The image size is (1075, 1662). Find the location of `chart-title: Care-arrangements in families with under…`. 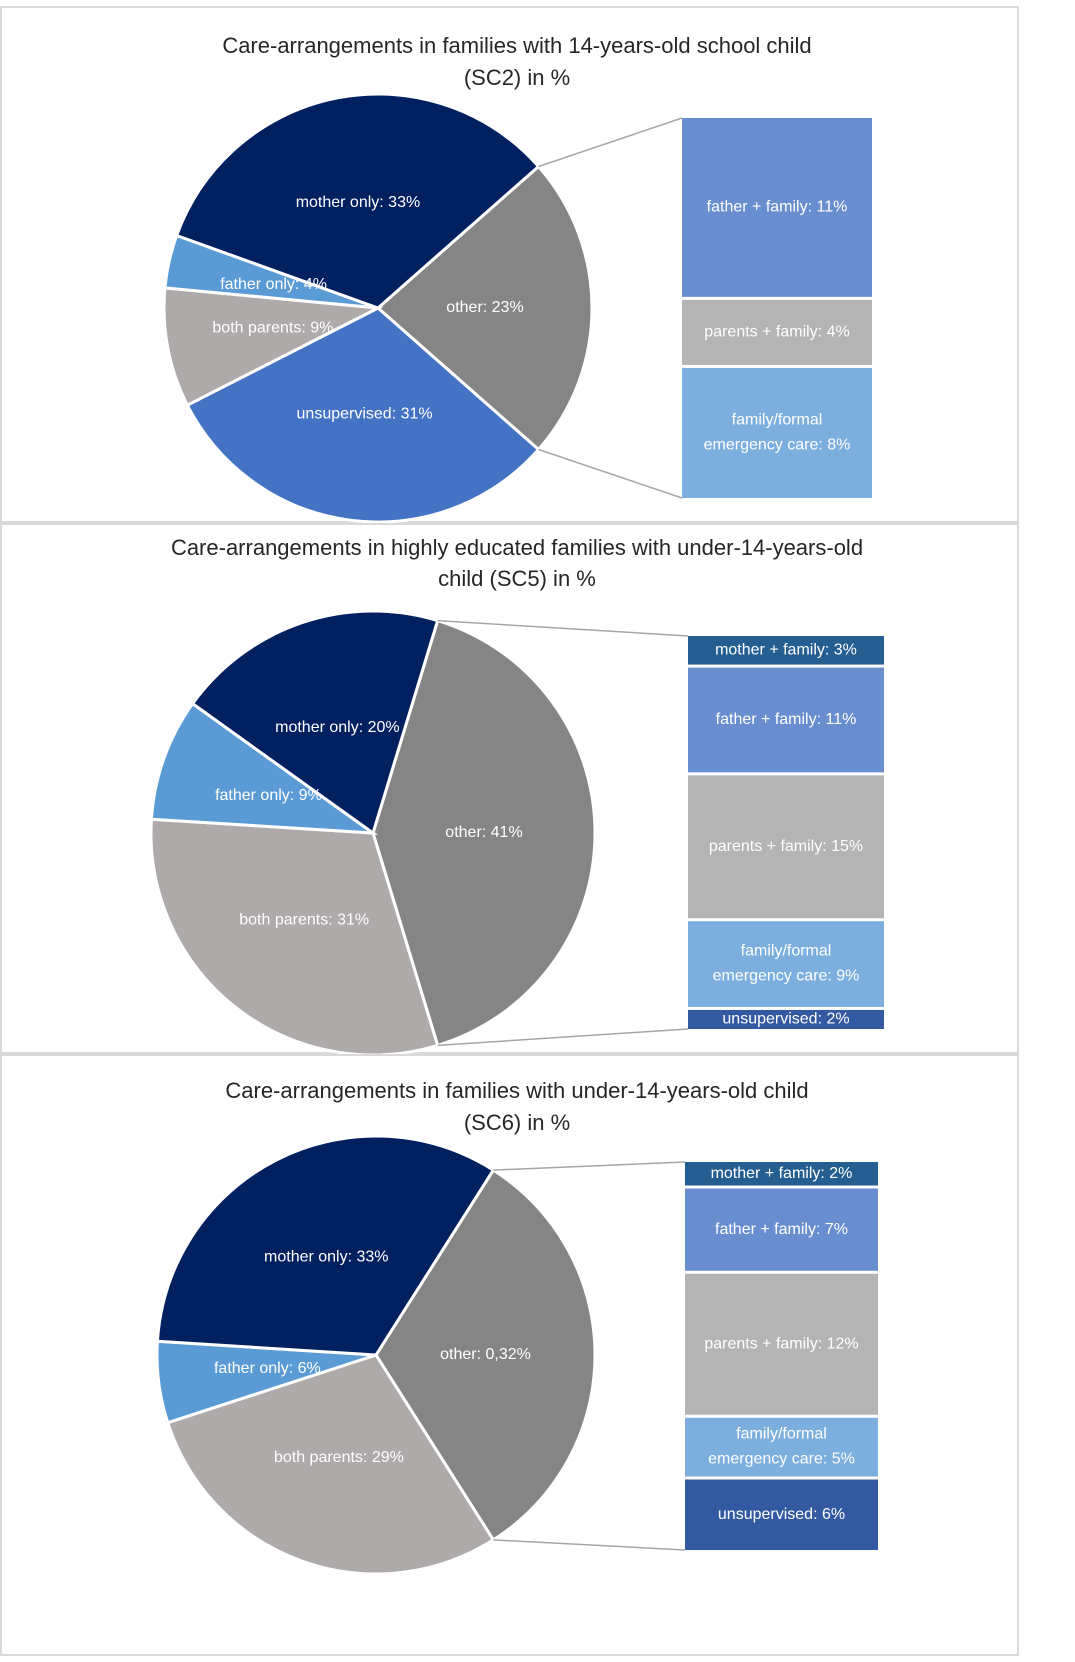

chart-title: Care-arrangements in families with under… is located at coordinates (516, 1090).